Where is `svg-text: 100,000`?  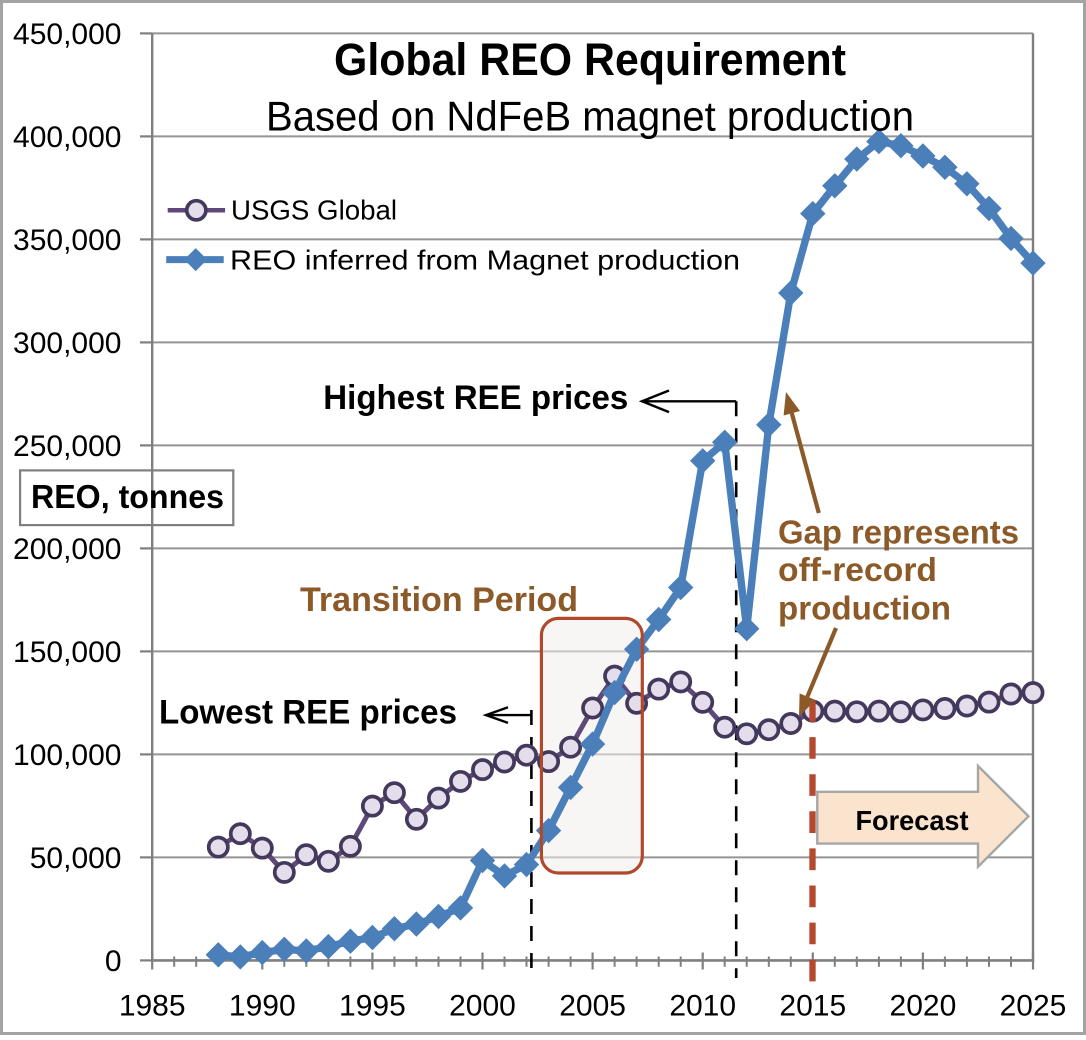
svg-text: 100,000 is located at coordinates (67, 755).